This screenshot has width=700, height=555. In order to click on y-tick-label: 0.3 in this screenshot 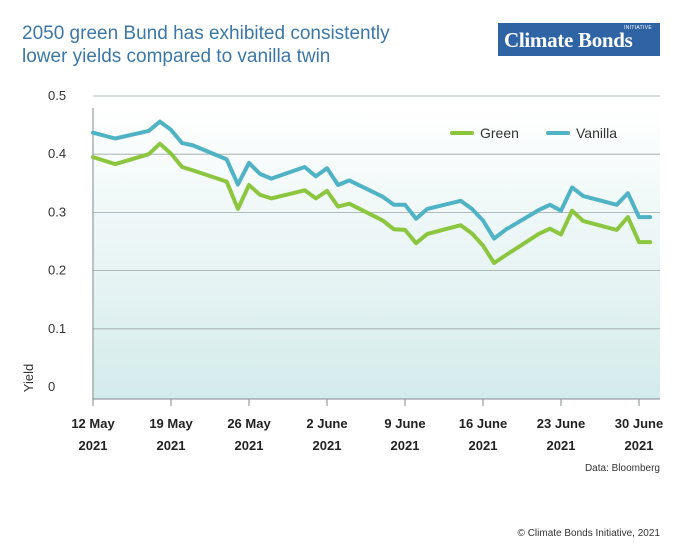, I will do `click(57, 211)`.